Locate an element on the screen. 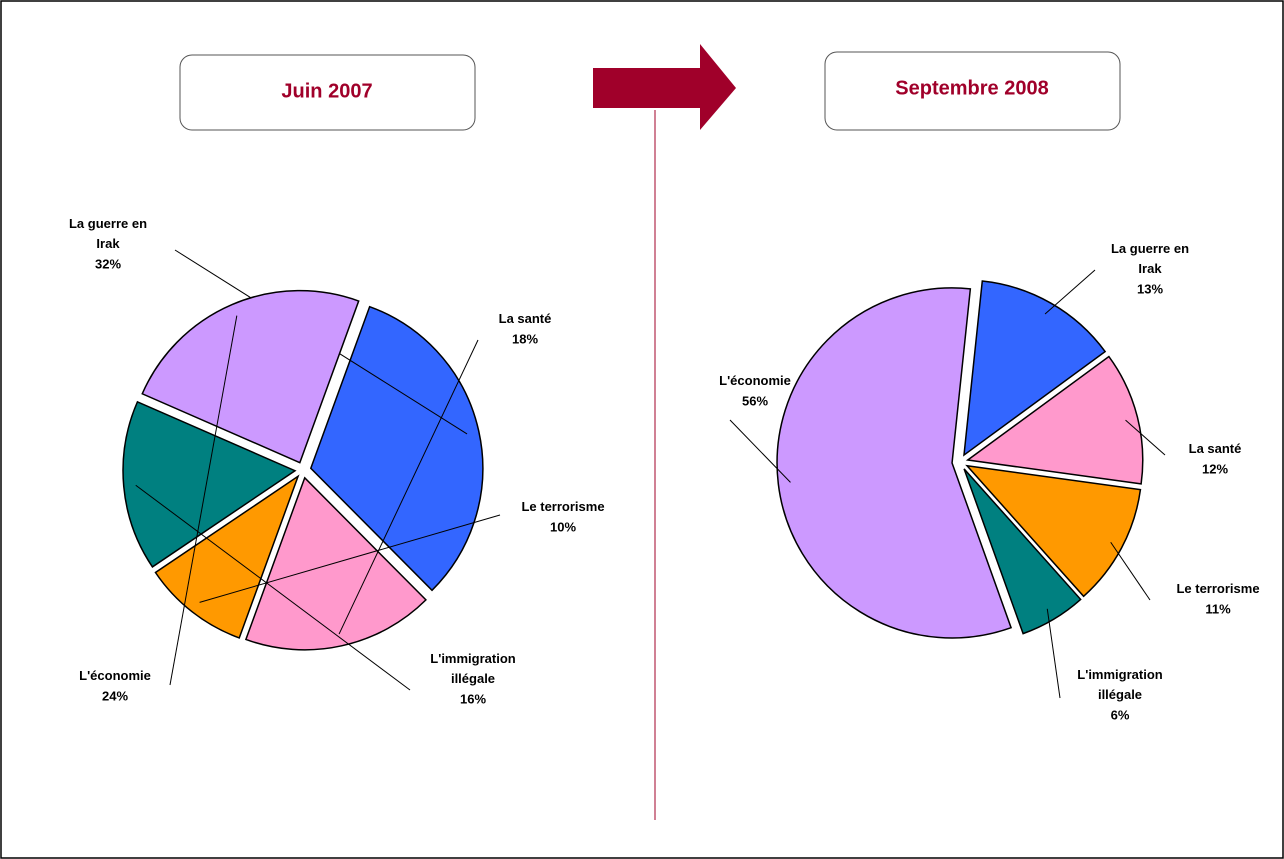 Image resolution: width=1284 pixels, height=859 pixels. value-label: 24% is located at coordinates (115, 695).